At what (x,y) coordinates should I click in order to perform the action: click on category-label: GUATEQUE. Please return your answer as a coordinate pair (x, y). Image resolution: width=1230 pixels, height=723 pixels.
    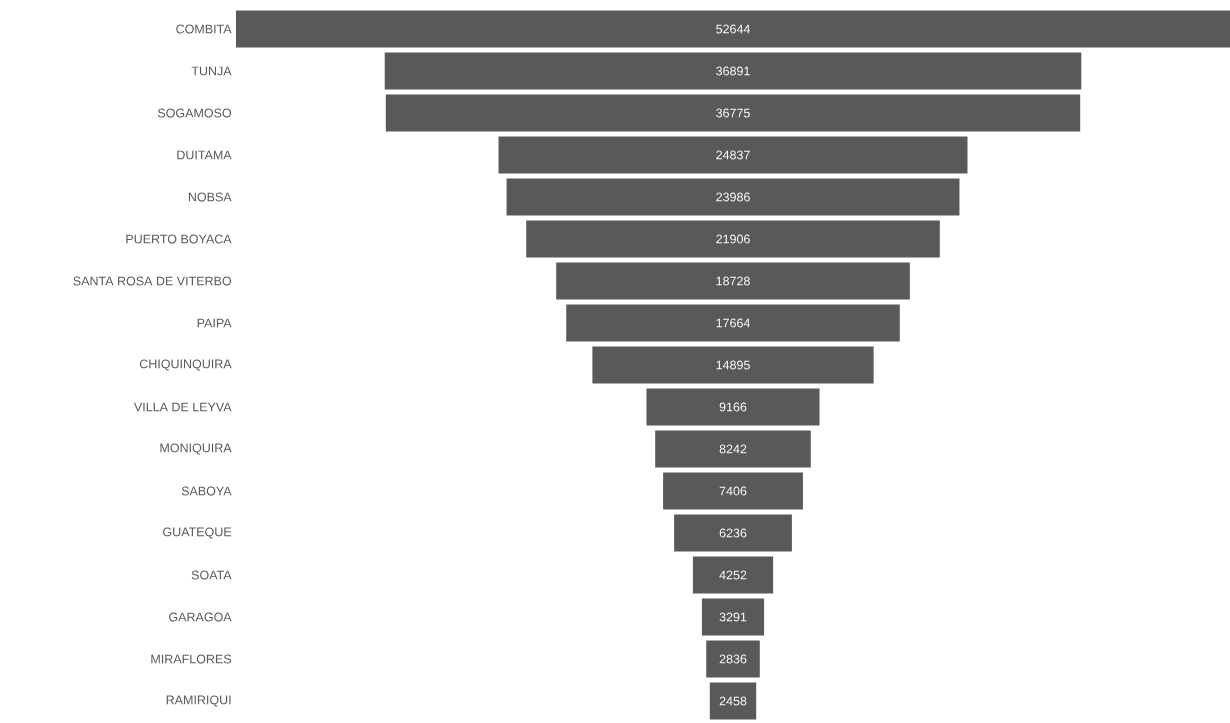
    Looking at the image, I should click on (197, 533).